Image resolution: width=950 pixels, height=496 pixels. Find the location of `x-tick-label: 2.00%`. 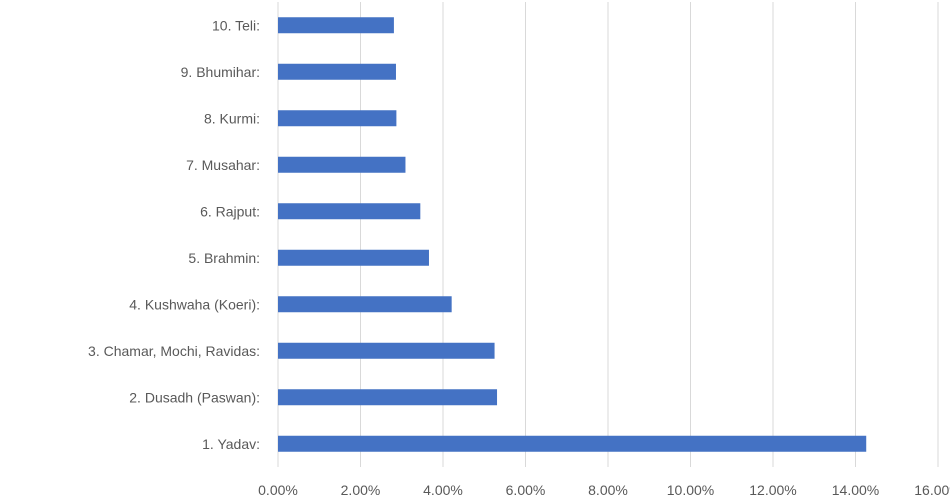

x-tick-label: 2.00% is located at coordinates (361, 489).